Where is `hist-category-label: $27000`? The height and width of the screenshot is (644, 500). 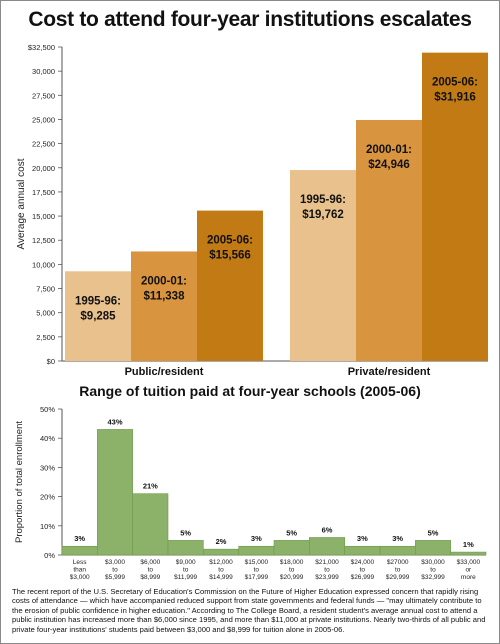 hist-category-label: $27000 is located at coordinates (398, 562).